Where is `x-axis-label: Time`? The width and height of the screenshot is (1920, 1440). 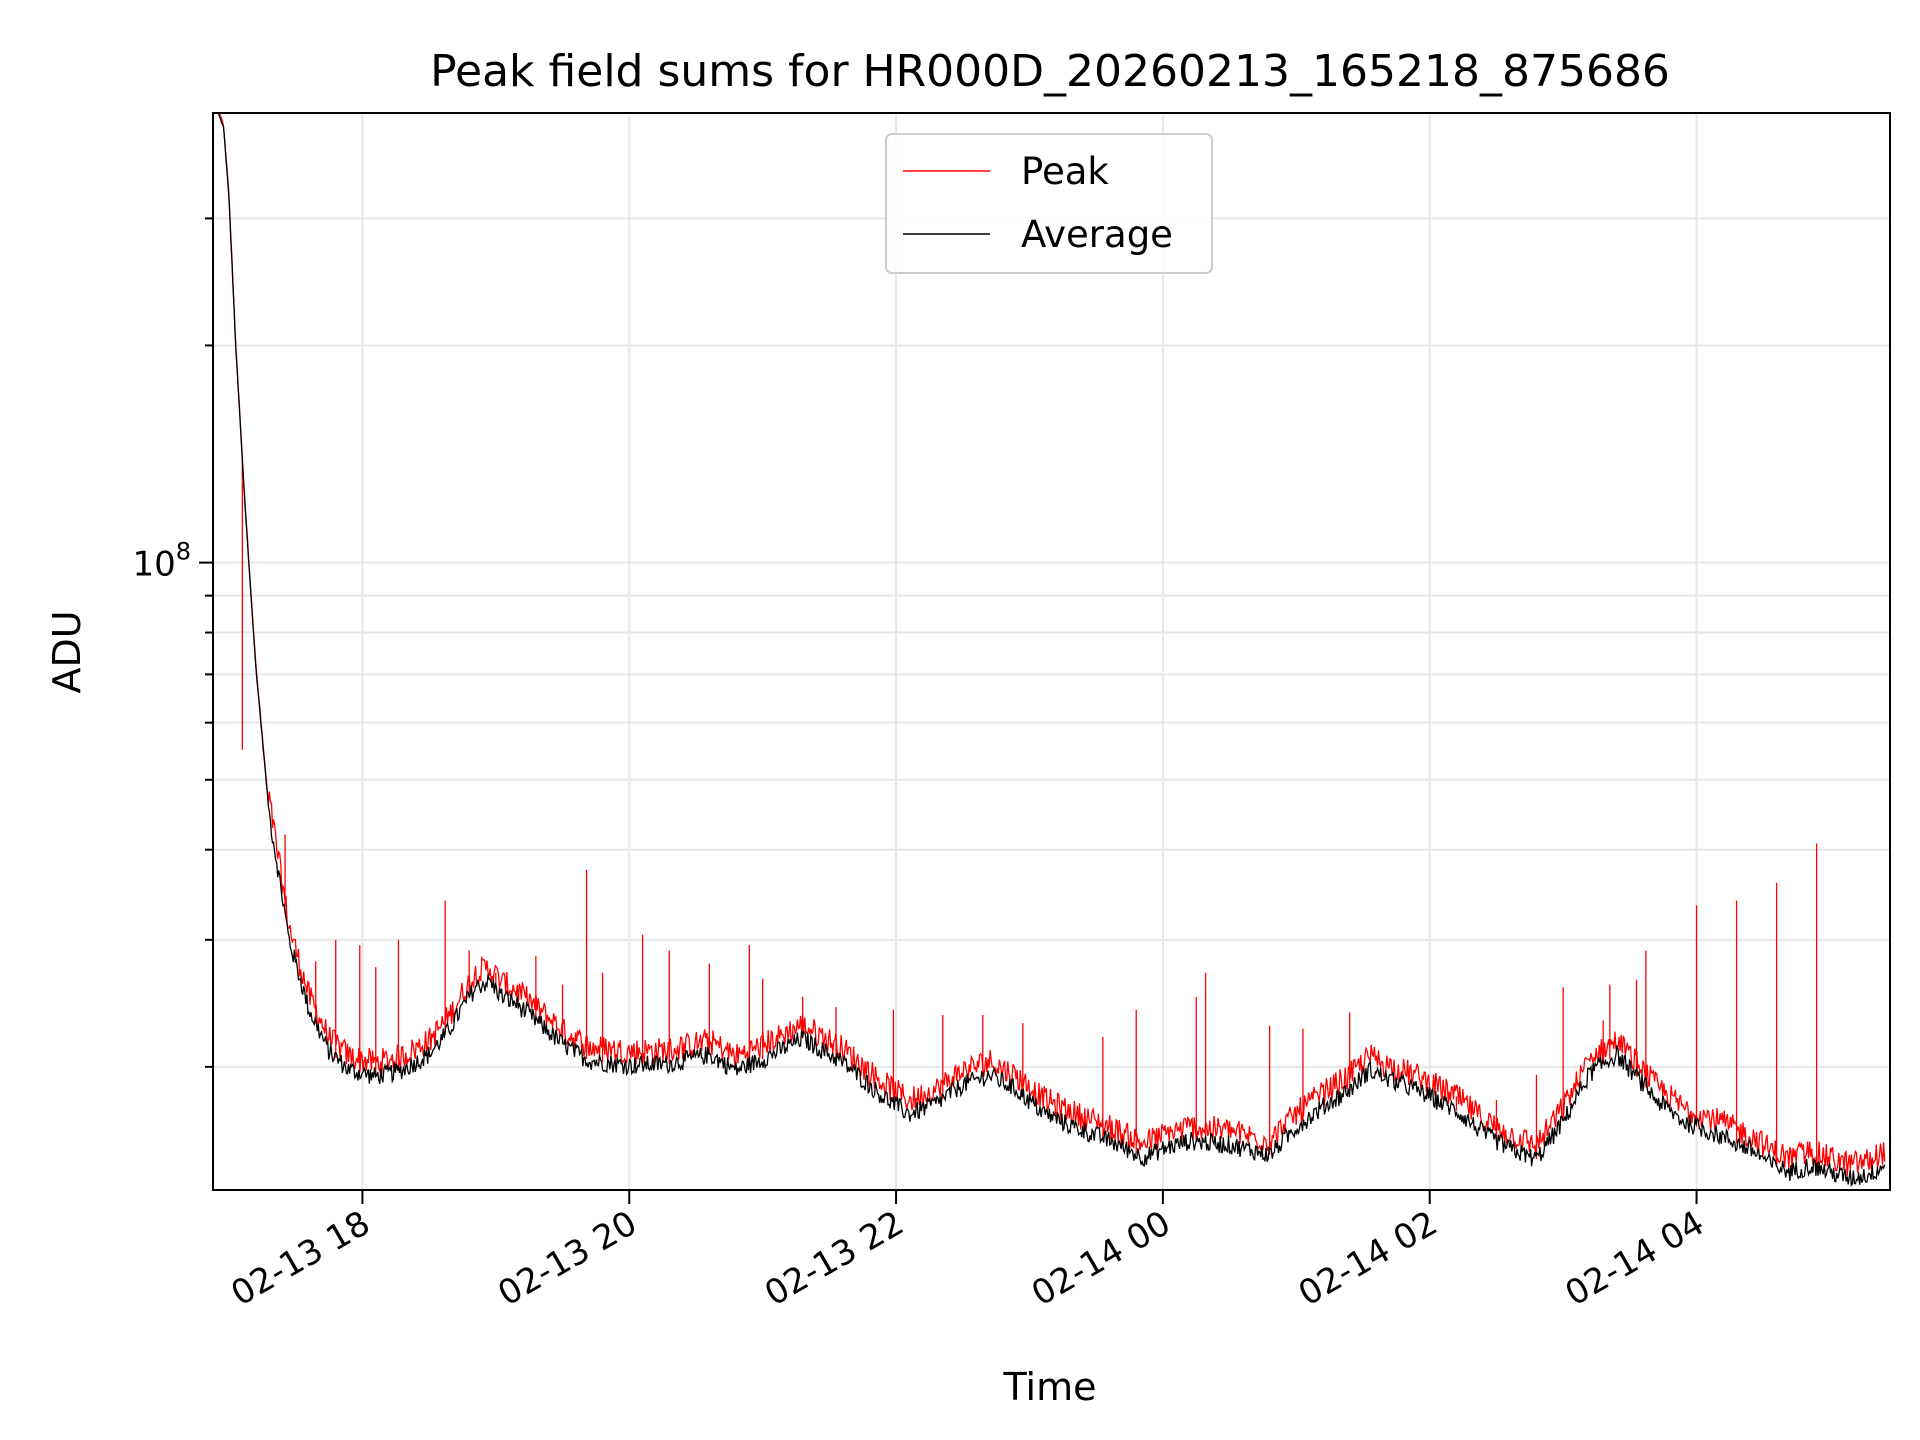 x-axis-label: Time is located at coordinates (1050, 1387).